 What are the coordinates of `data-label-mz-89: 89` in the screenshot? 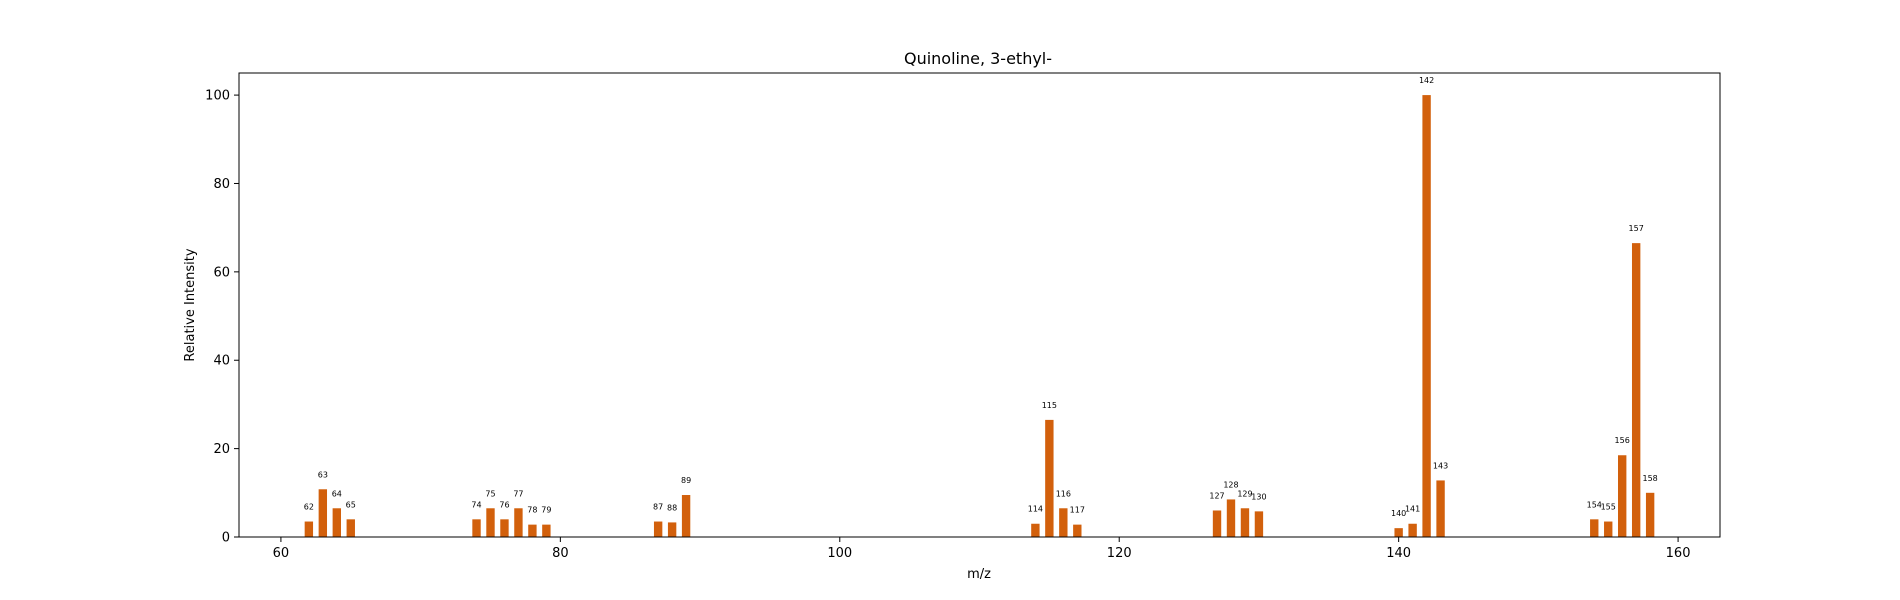 It's located at (686, 480).